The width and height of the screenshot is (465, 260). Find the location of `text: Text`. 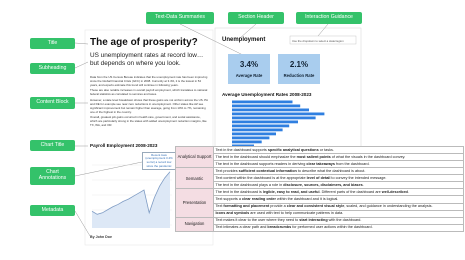

text: Text is located at coordinates (219, 206).